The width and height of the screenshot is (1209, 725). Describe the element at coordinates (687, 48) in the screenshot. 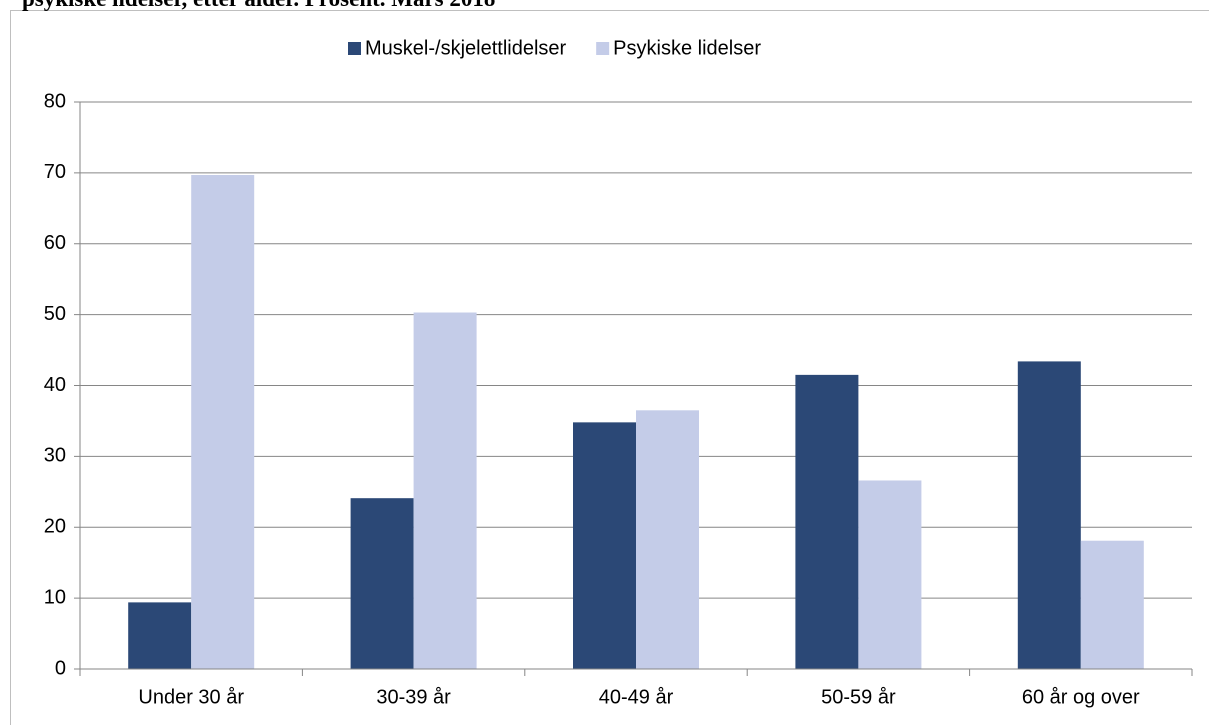

I see `legend-label: Psykiske lidelser` at that location.